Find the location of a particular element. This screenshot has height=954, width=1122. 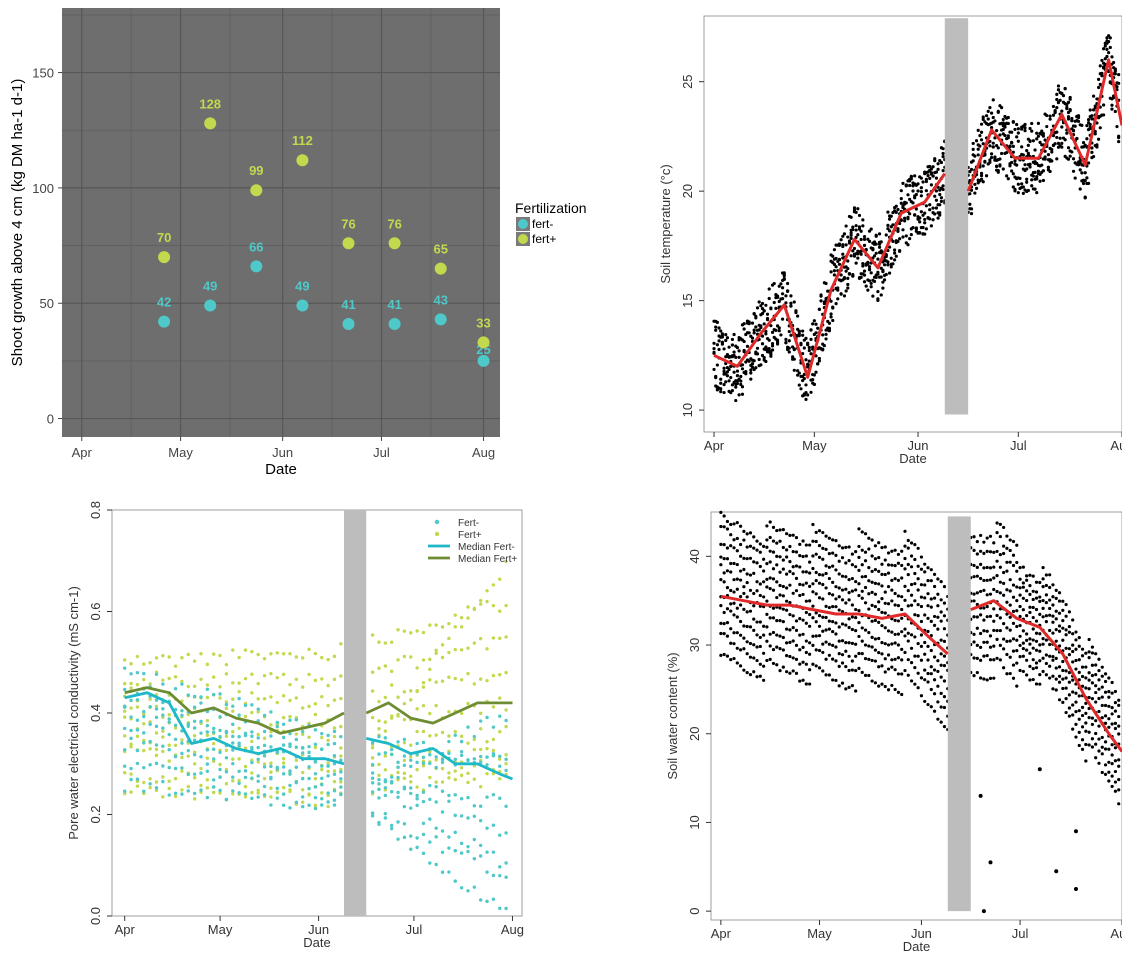

median-line is located at coordinates (1046, 676).